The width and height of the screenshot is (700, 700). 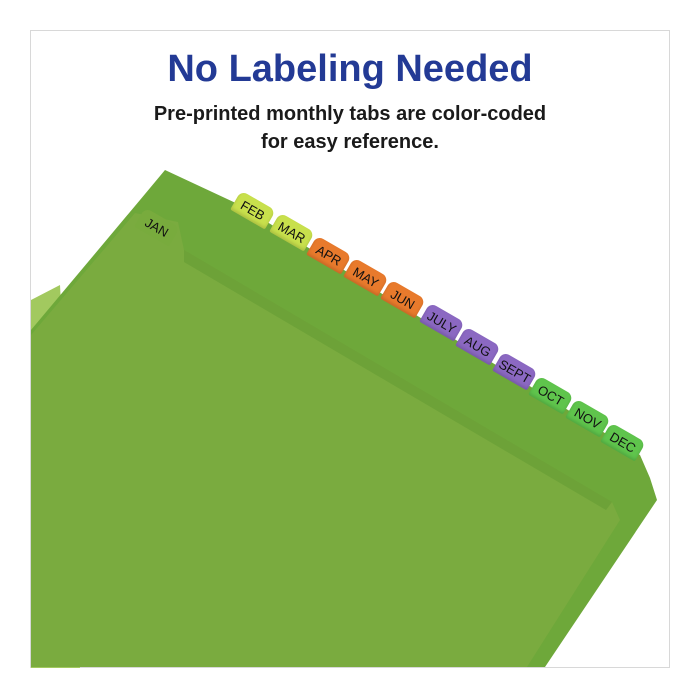 I want to click on subheading-line-2: for easy reference., so click(x=350, y=142).